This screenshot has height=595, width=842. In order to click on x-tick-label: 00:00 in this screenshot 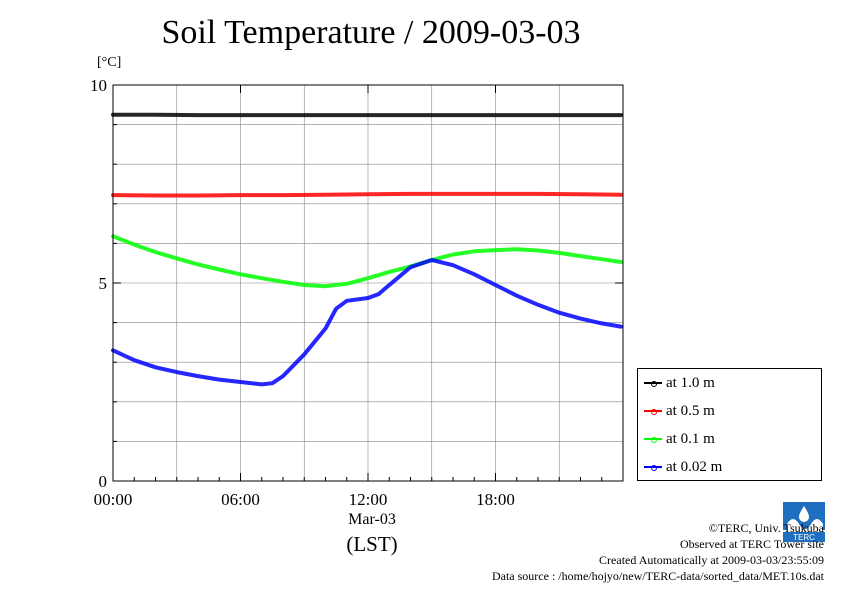, I will do `click(113, 499)`.